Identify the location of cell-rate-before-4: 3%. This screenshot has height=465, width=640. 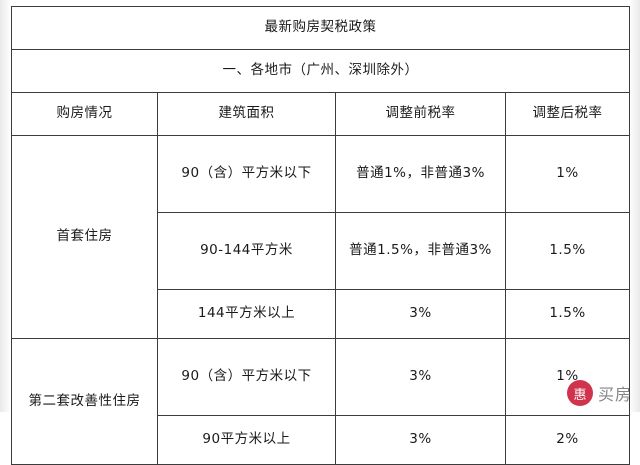
(420, 377).